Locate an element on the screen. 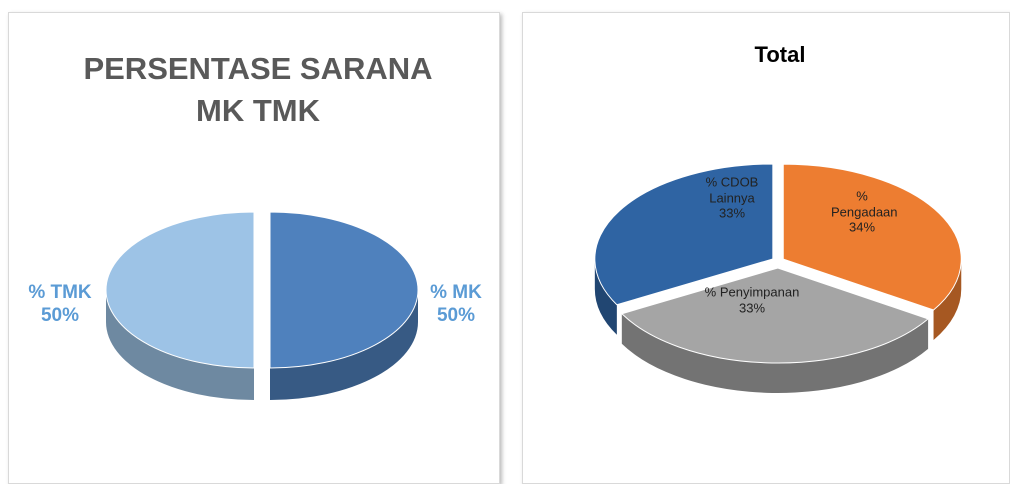 The width and height of the screenshot is (1010, 484). data-label: % Pengadaan 34% is located at coordinates (864, 212).